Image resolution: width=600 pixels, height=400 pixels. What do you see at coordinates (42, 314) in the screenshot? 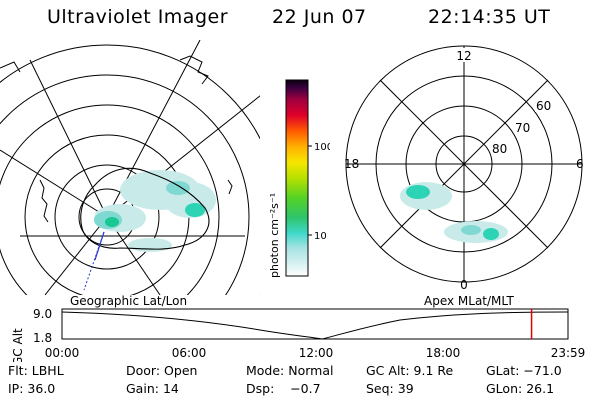
I see `timeline-y-tick-max: 9.0` at bounding box center [42, 314].